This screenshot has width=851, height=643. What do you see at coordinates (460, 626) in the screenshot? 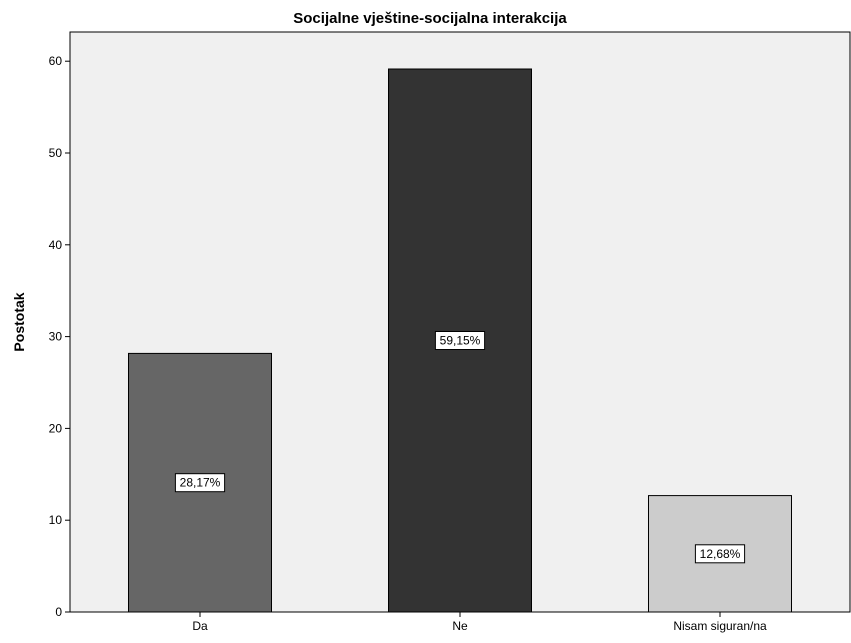
I see `x-tick-label: Ne` at bounding box center [460, 626].